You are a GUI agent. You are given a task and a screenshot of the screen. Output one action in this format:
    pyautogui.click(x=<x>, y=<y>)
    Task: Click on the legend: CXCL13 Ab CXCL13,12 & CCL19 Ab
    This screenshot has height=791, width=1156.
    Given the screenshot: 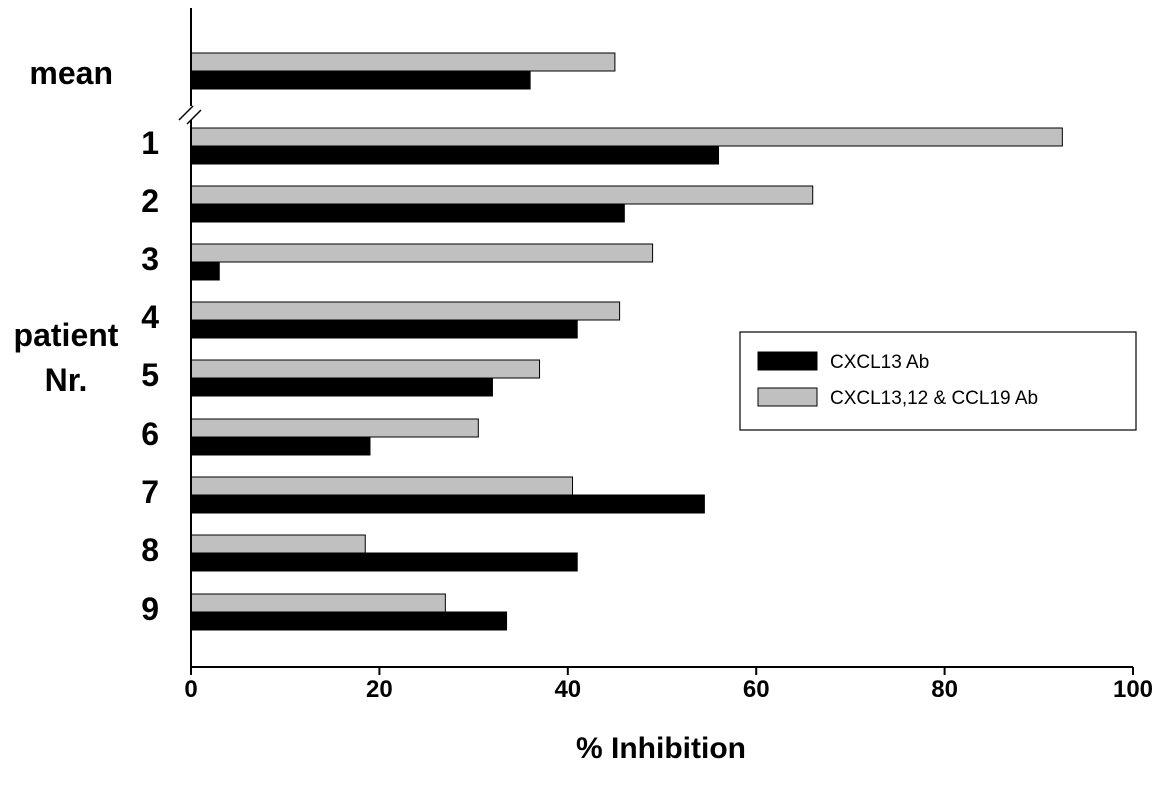 What is the action you would take?
    pyautogui.click(x=938, y=381)
    